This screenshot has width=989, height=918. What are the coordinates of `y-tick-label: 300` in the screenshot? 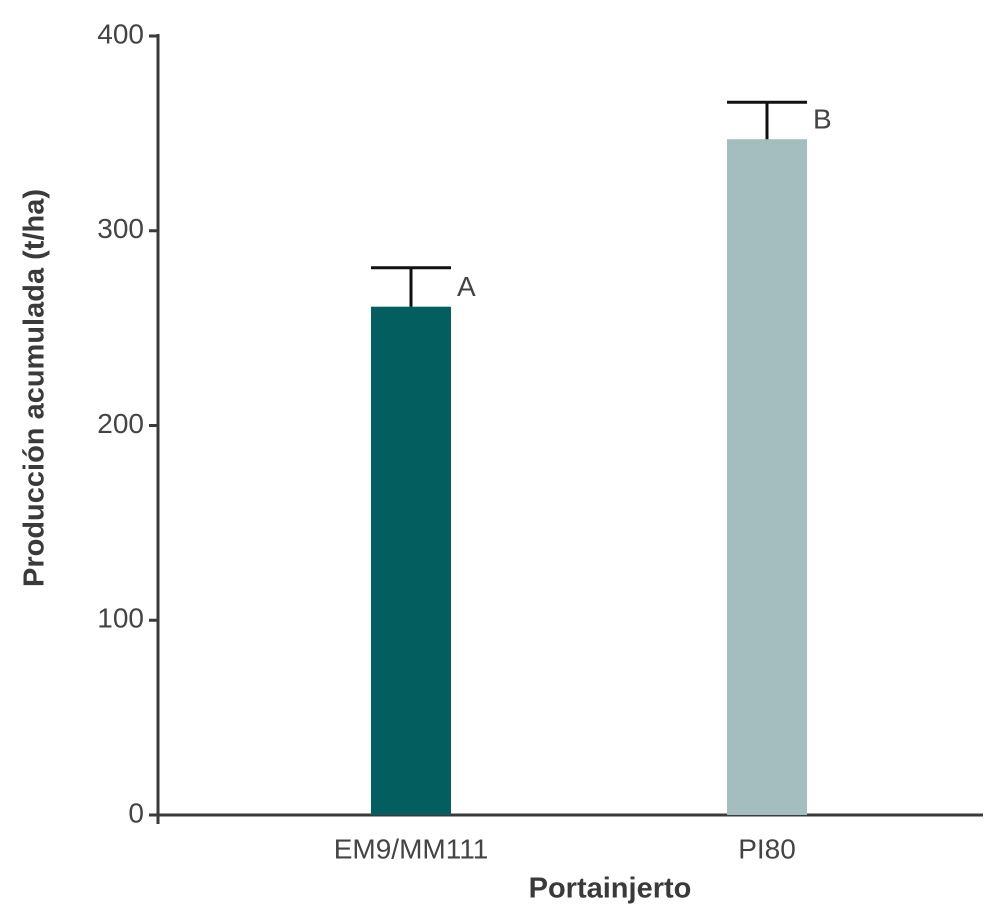 It's located at (120, 228).